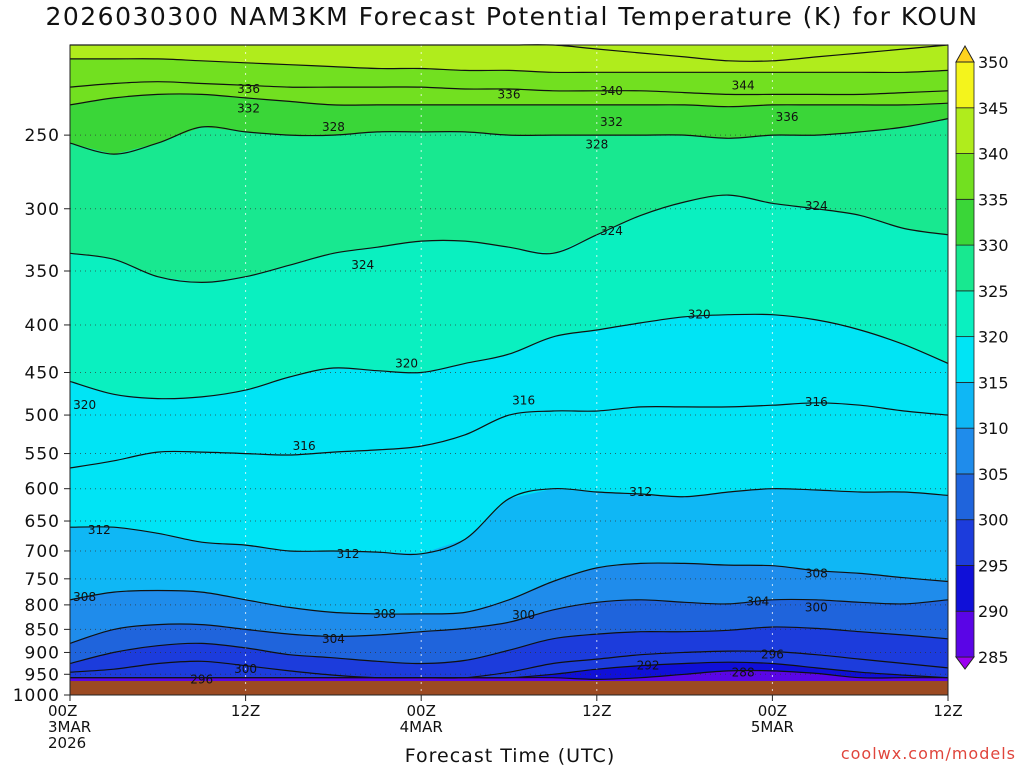 The height and width of the screenshot is (768, 1024). What do you see at coordinates (36, 696) in the screenshot?
I see `y-tick-label: 1000` at bounding box center [36, 696].